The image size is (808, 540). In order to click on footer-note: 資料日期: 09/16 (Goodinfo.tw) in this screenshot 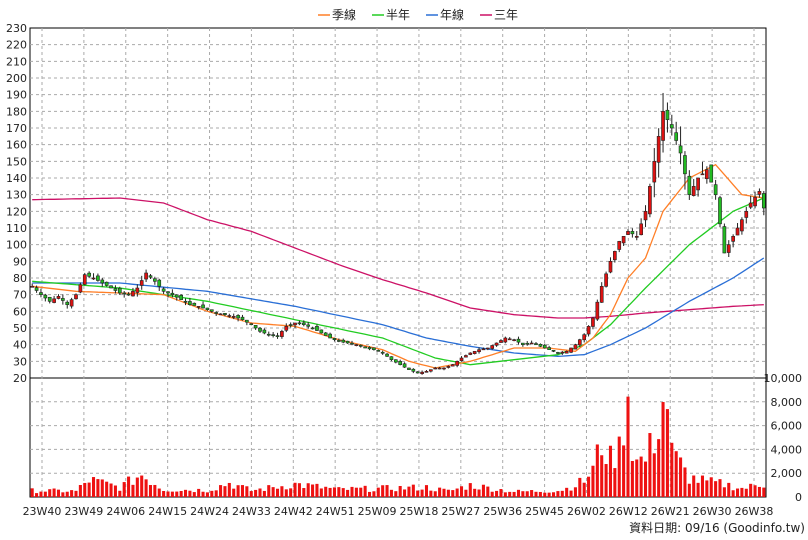, I will do `click(717, 528)`.